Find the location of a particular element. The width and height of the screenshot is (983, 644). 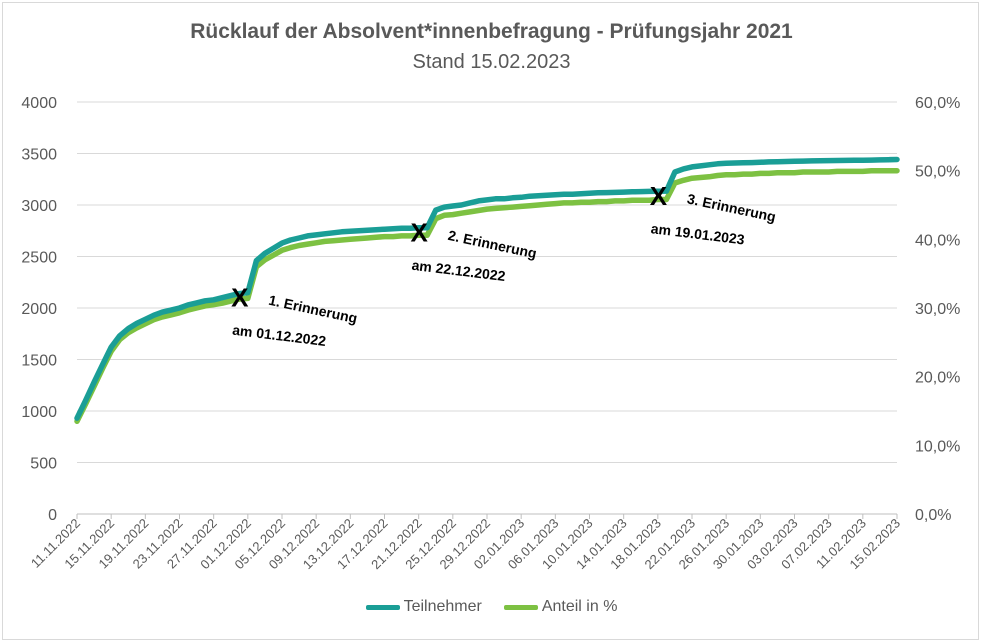

legend-item-teilnehmer: Teilnehmer is located at coordinates (423, 607).